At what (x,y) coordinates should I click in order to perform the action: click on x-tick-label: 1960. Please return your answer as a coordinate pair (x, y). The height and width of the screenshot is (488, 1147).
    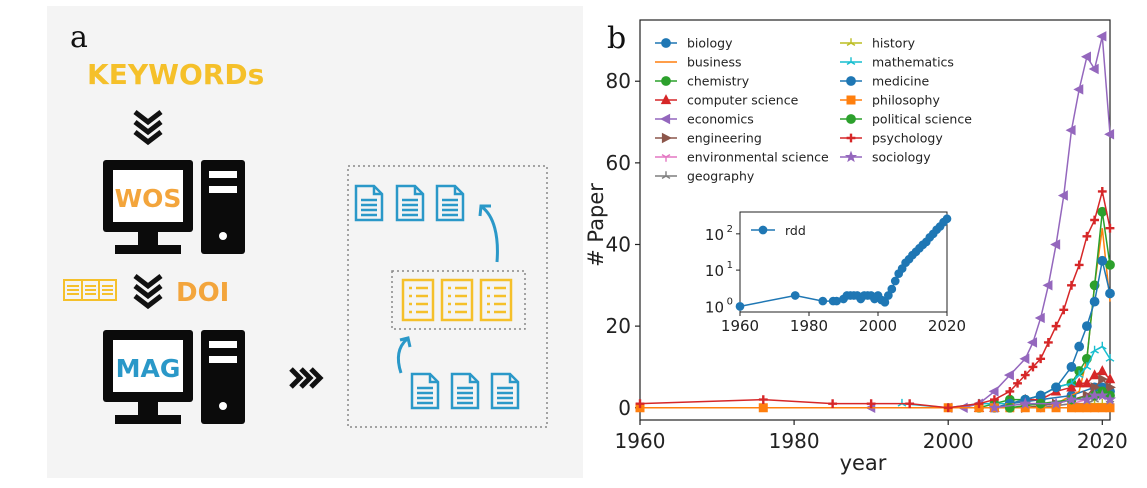
    Looking at the image, I should click on (640, 441).